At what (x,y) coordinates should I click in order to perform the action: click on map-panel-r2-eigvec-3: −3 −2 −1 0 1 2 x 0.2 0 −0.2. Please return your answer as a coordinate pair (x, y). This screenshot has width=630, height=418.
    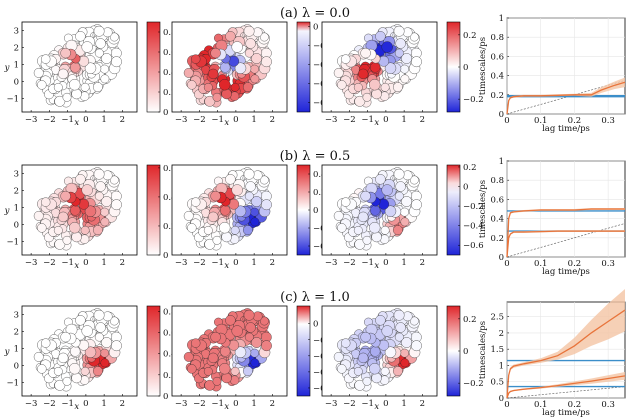
    Looking at the image, I should click on (402, 358).